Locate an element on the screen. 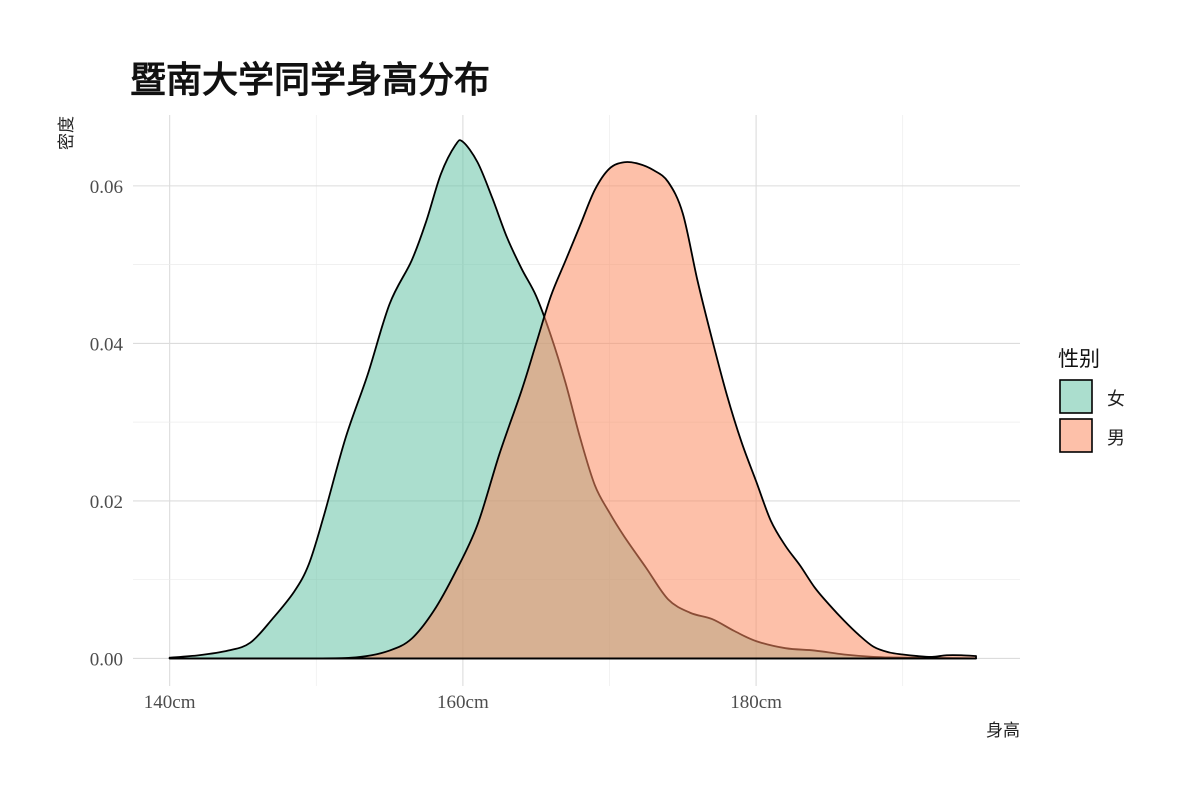 Image resolution: width=1198 pixels, height=796 pixels. y-tick-label: 0.00 is located at coordinates (106, 659).